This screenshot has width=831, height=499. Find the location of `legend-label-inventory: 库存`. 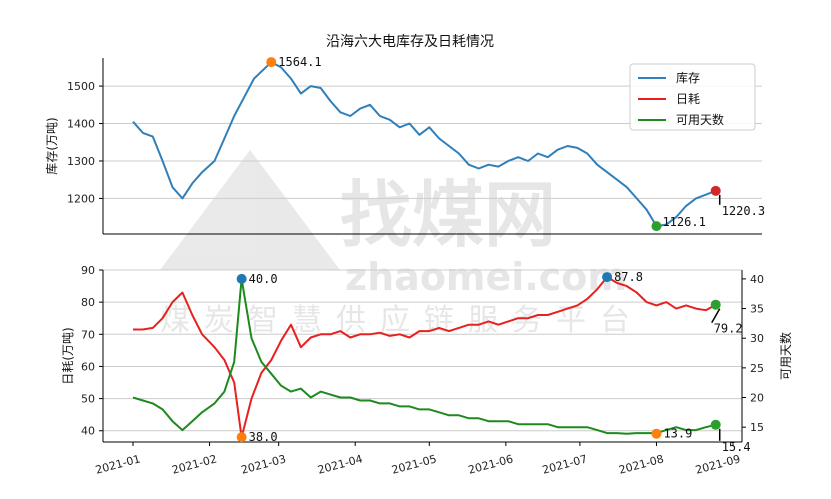

legend-label-inventory: 库存 is located at coordinates (688, 77).